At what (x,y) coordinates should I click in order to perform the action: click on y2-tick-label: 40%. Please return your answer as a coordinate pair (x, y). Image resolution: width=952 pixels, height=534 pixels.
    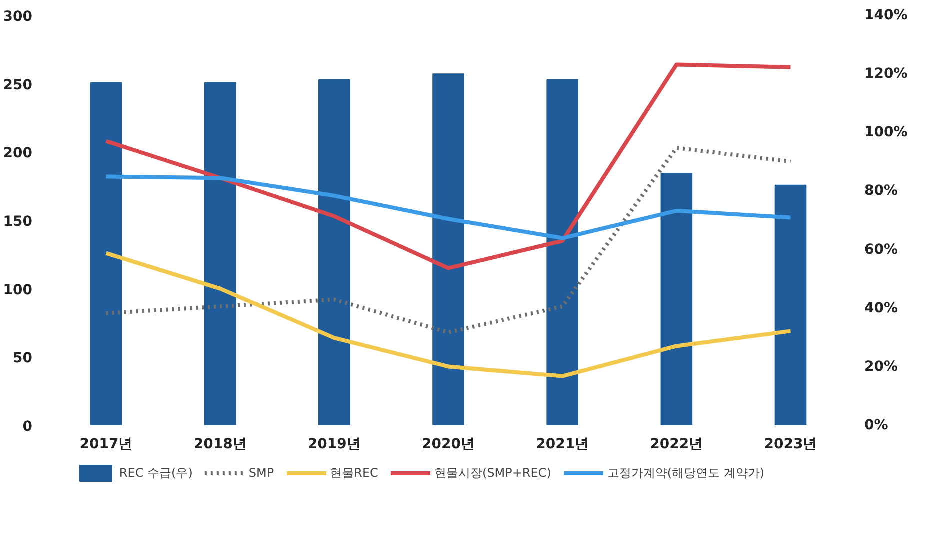
    Looking at the image, I should click on (881, 308).